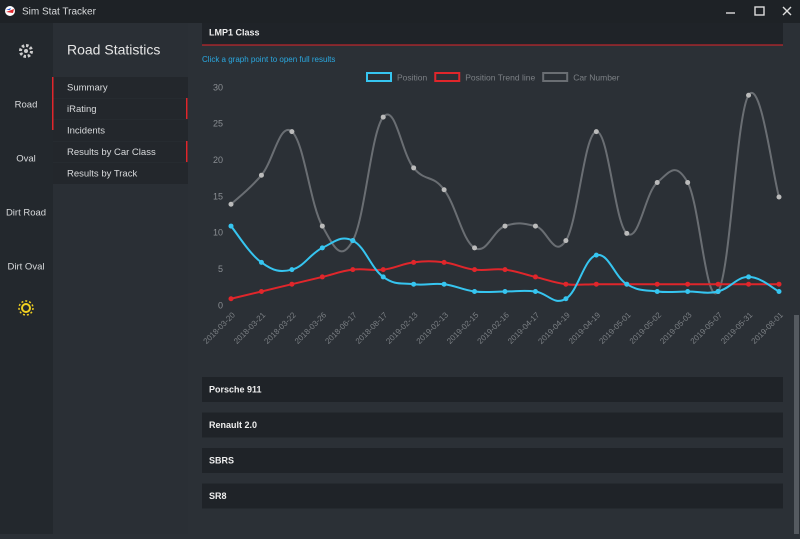  Describe the element at coordinates (596, 77) in the screenshot. I see `legend-label: Car Number` at that location.